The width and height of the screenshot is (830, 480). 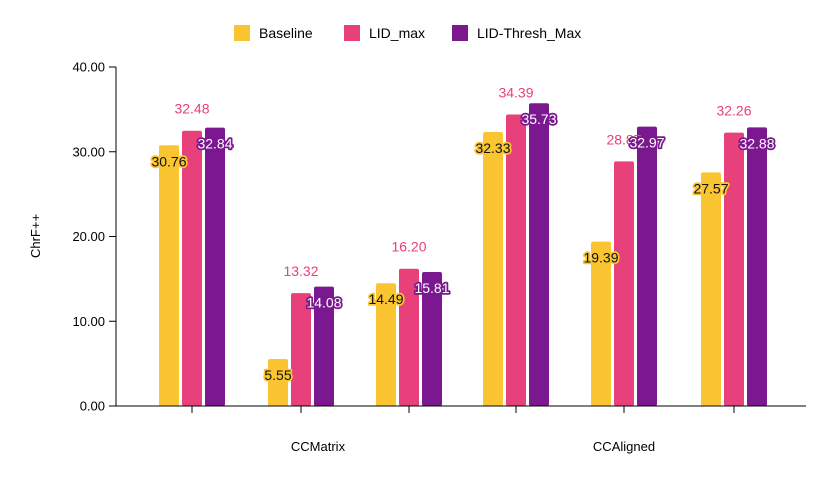 I want to click on data-label-lid-thresh-max-3: 35.73, so click(x=538, y=119).